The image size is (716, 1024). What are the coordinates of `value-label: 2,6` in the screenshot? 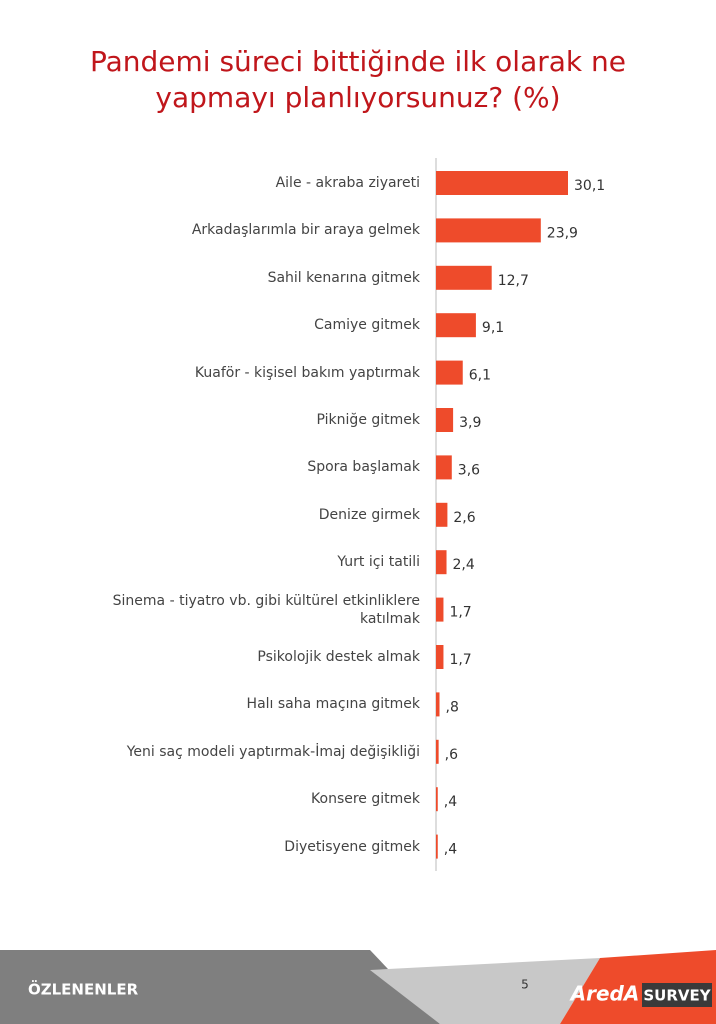 It's located at (464, 518).